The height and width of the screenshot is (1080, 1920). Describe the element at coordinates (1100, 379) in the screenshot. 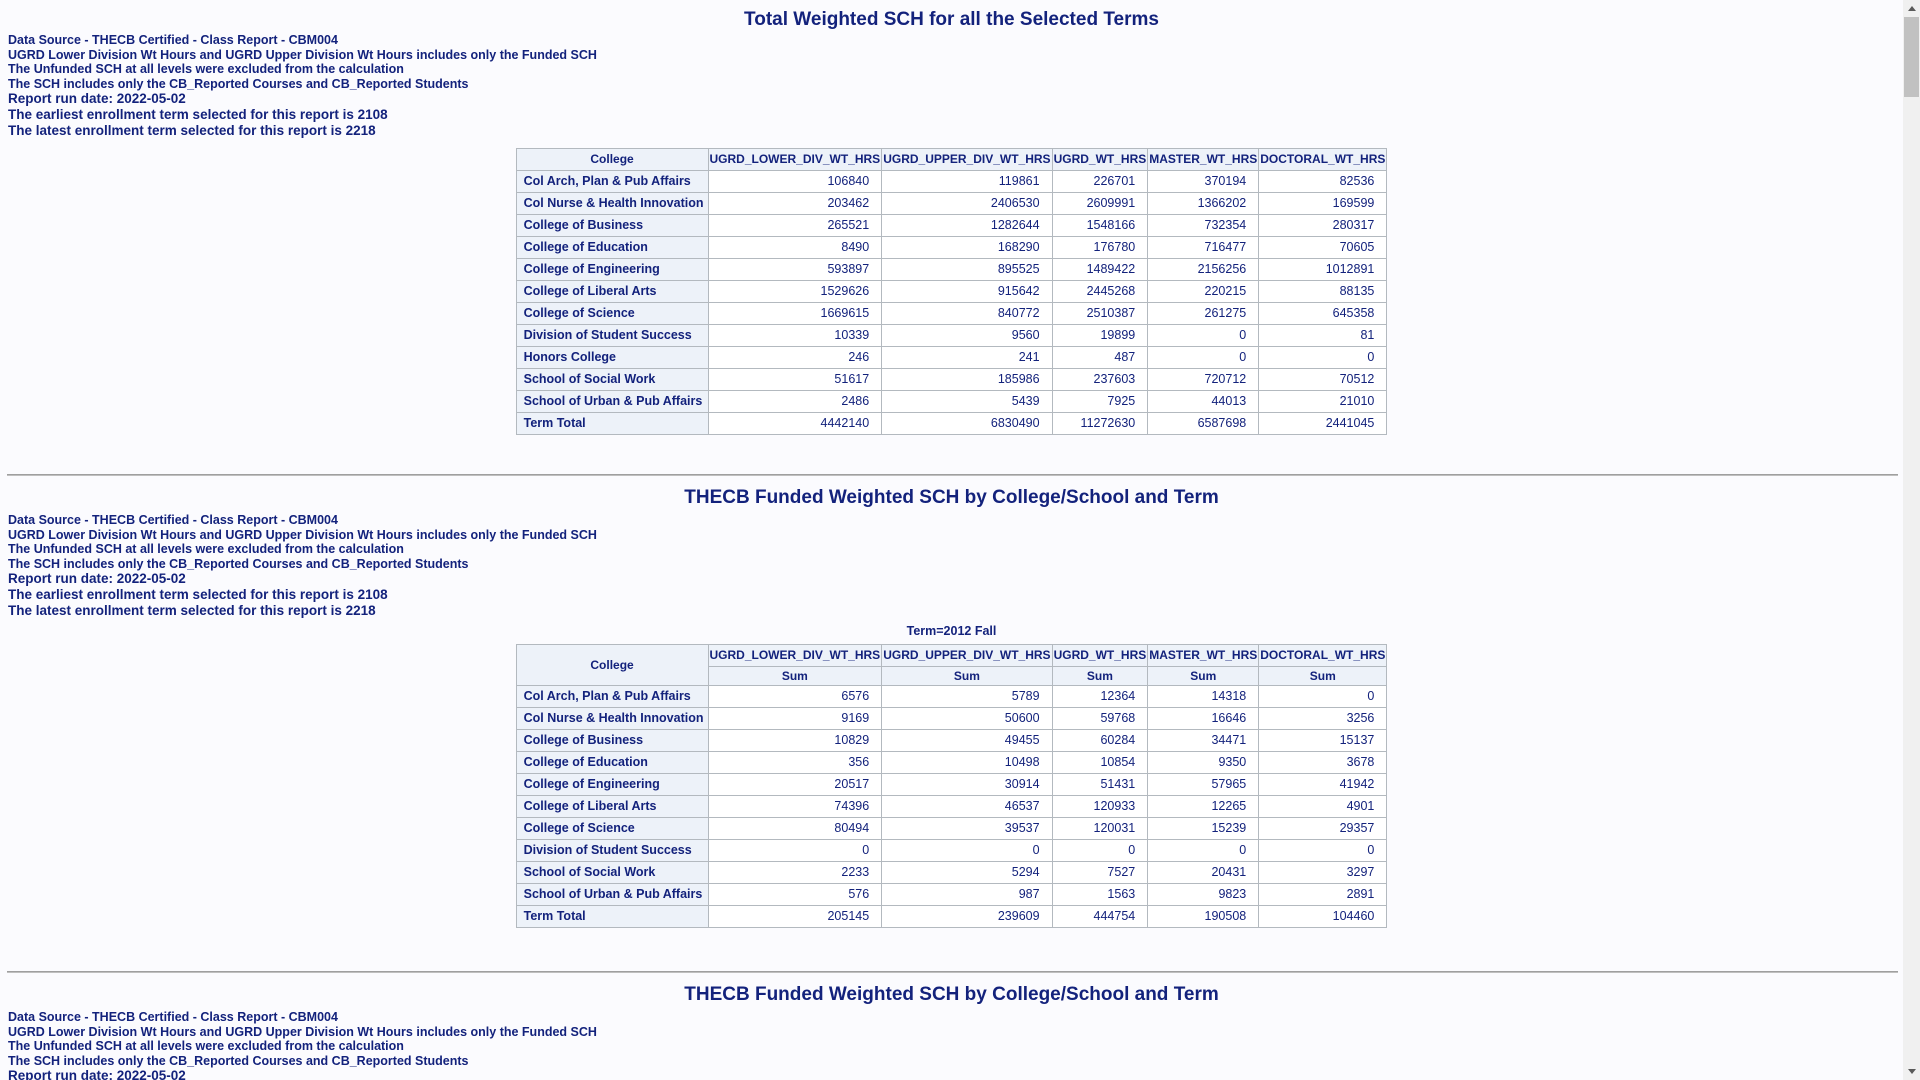

I see `value-cell: 237603` at that location.